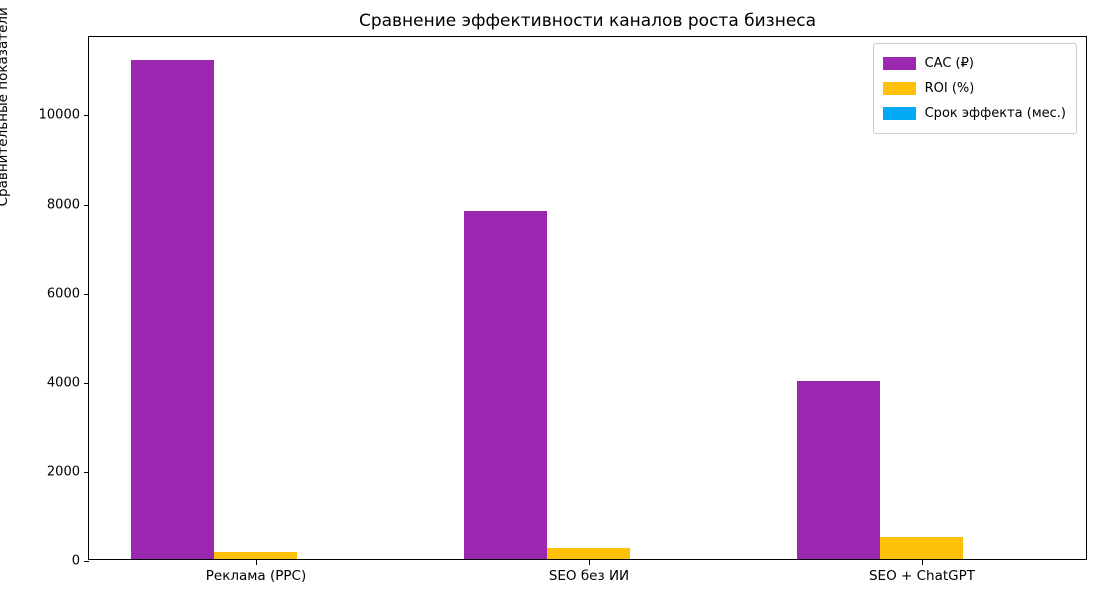 The width and height of the screenshot is (1100, 600). Describe the element at coordinates (949, 88) in the screenshot. I see `legend-label-roi: ROI (%)` at that location.